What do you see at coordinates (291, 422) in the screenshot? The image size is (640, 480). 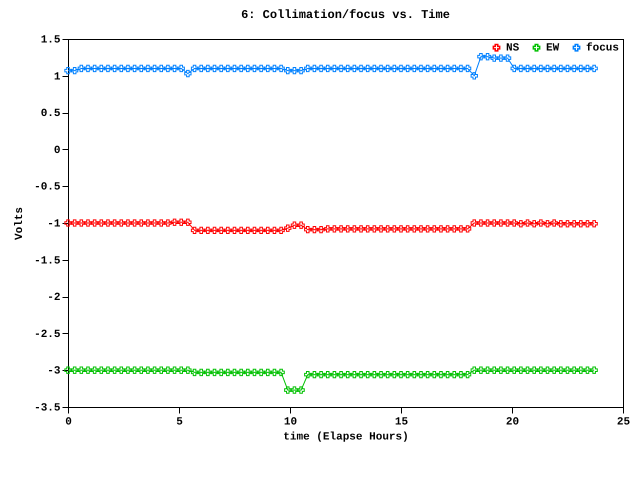 I see `x-tick-label: 10` at bounding box center [291, 422].